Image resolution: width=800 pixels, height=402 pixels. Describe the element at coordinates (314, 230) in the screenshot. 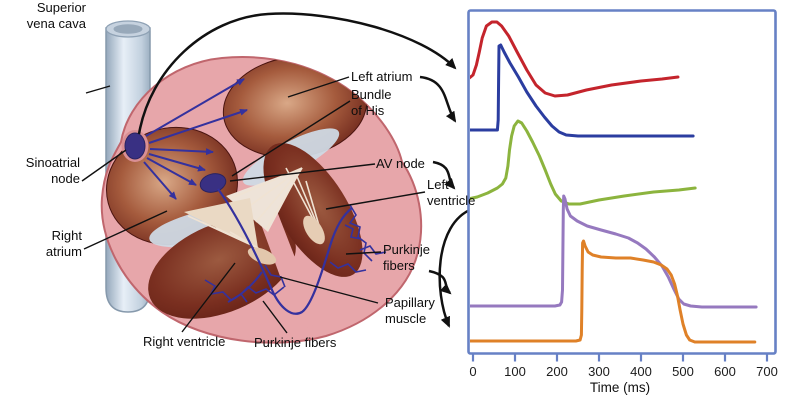

I see `papillary-muscle-left` at that location.